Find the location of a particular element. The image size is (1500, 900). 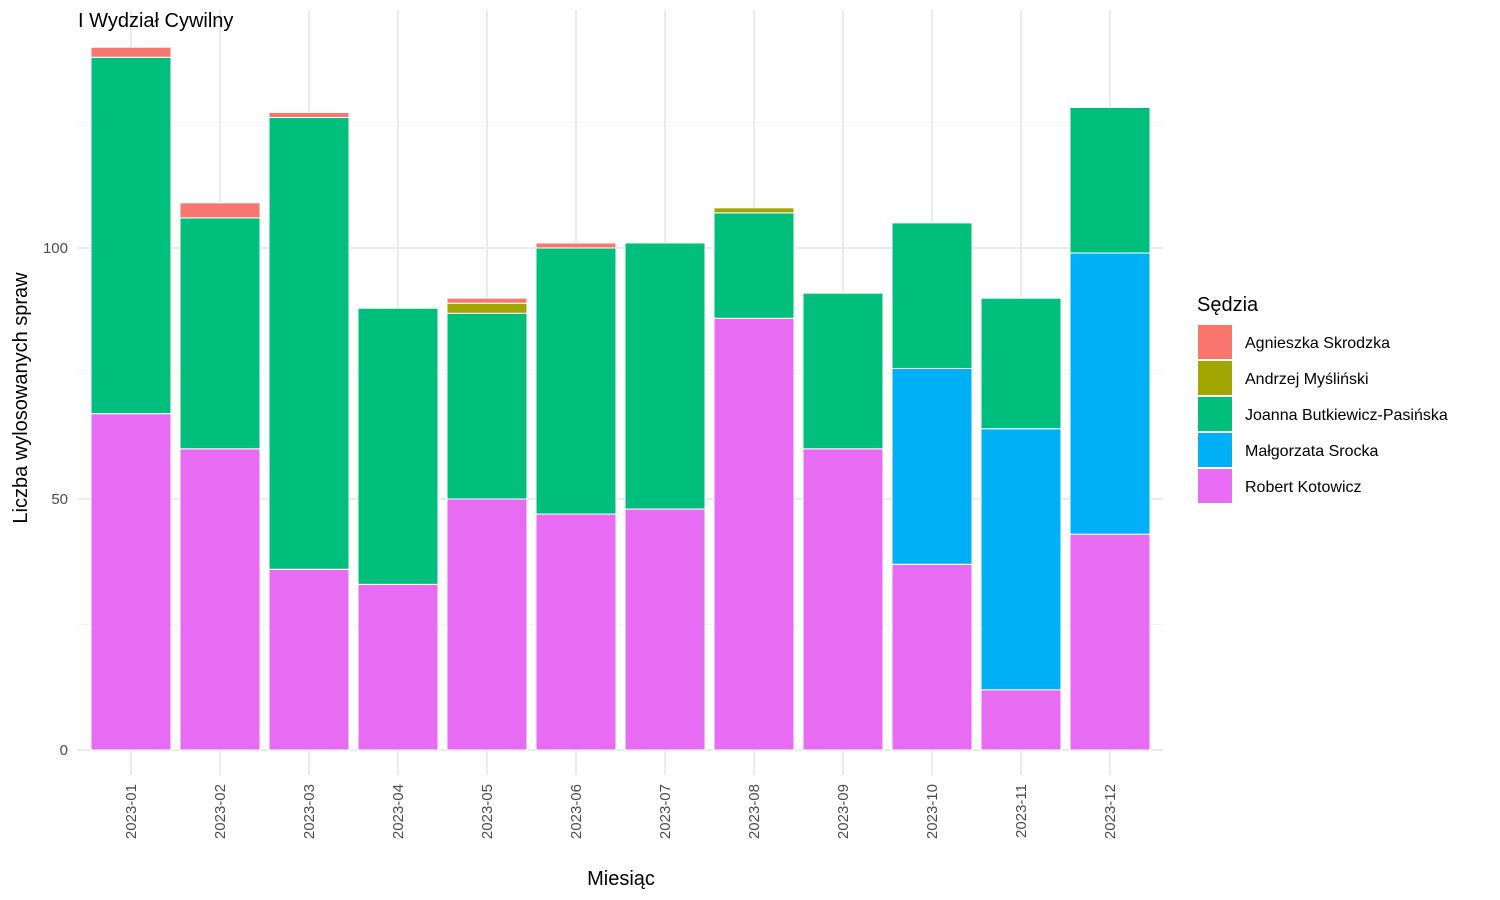

x-tick-label: 2023-08 is located at coordinates (754, 811).